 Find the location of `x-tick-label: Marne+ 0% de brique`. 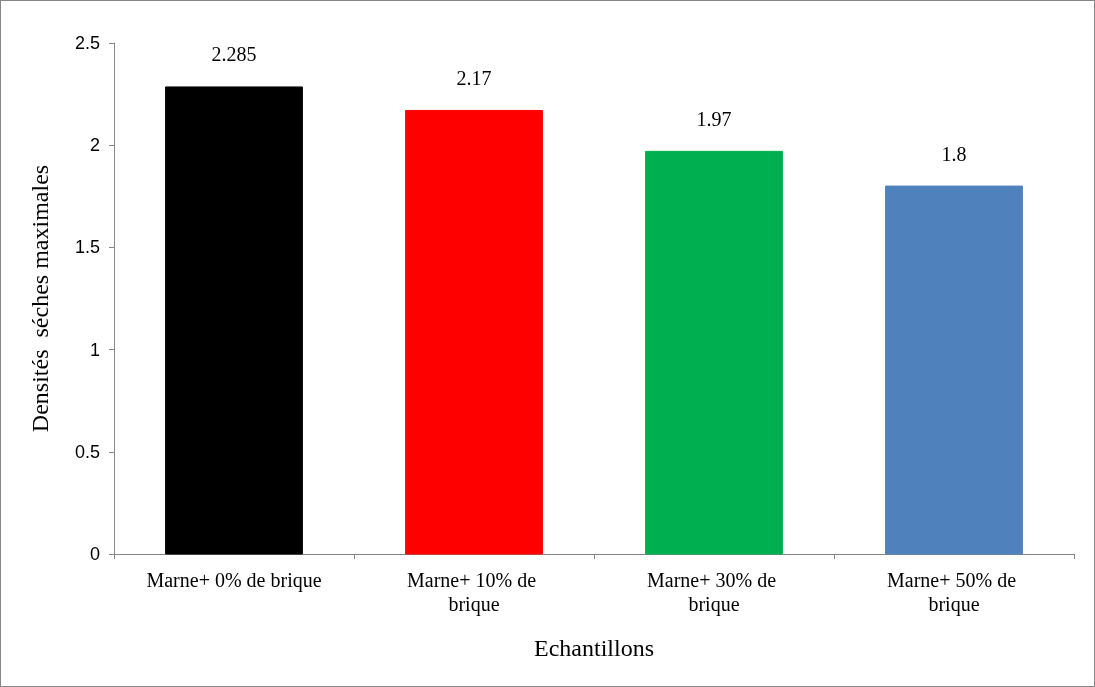

x-tick-label: Marne+ 0% de brique is located at coordinates (234, 580).